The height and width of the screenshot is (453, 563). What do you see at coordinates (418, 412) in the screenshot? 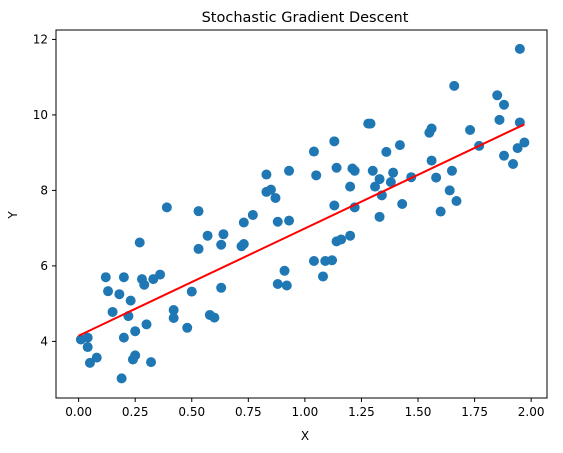
I see `x-tick-label-6: 1.50` at bounding box center [418, 412].